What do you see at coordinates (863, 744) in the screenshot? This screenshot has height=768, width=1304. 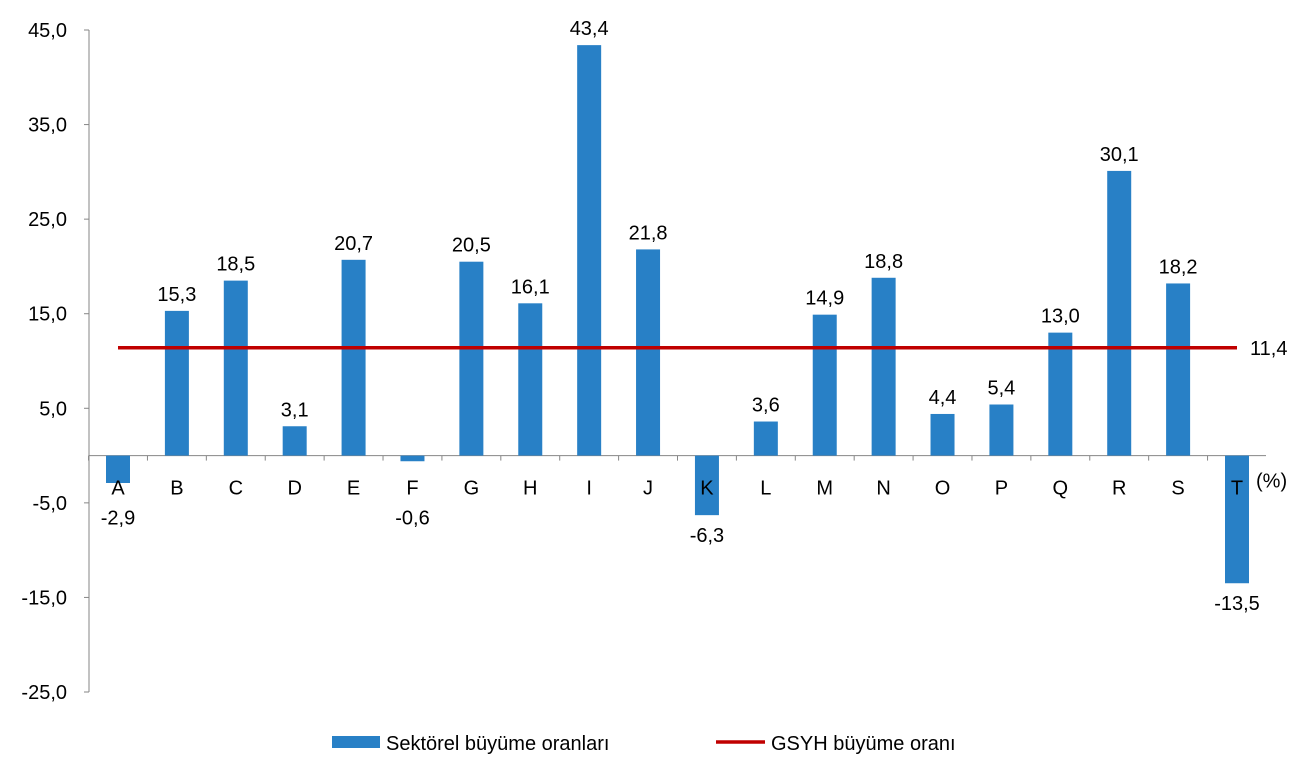 I see `legend-line-label: GSYH büyüme oranı` at bounding box center [863, 744].